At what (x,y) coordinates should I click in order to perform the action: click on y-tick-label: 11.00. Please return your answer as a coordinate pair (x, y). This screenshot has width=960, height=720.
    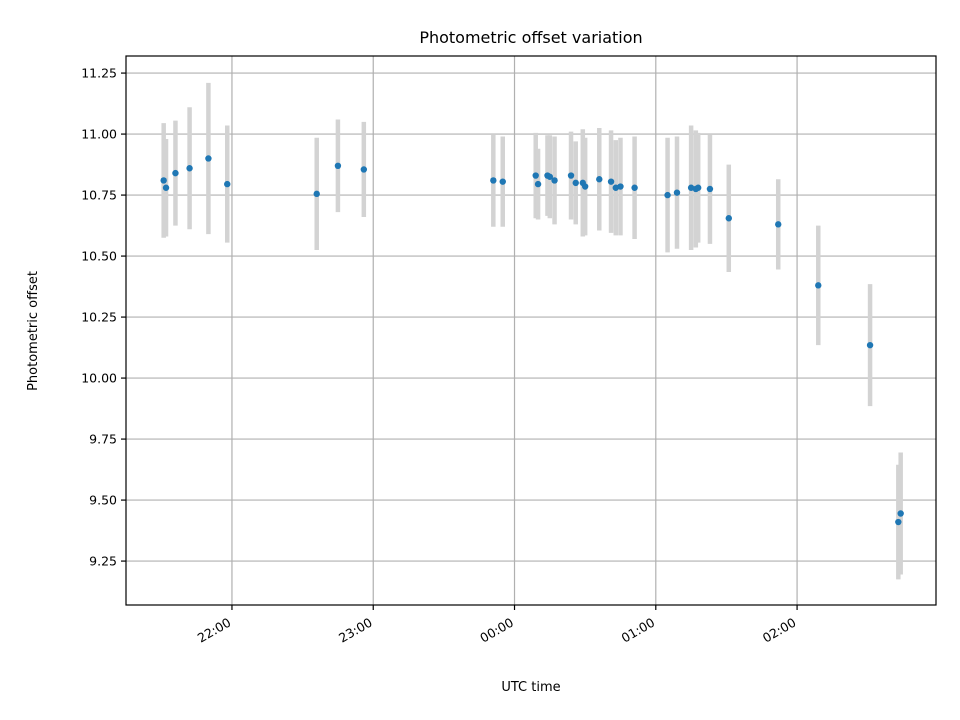
    Looking at the image, I should click on (99, 134).